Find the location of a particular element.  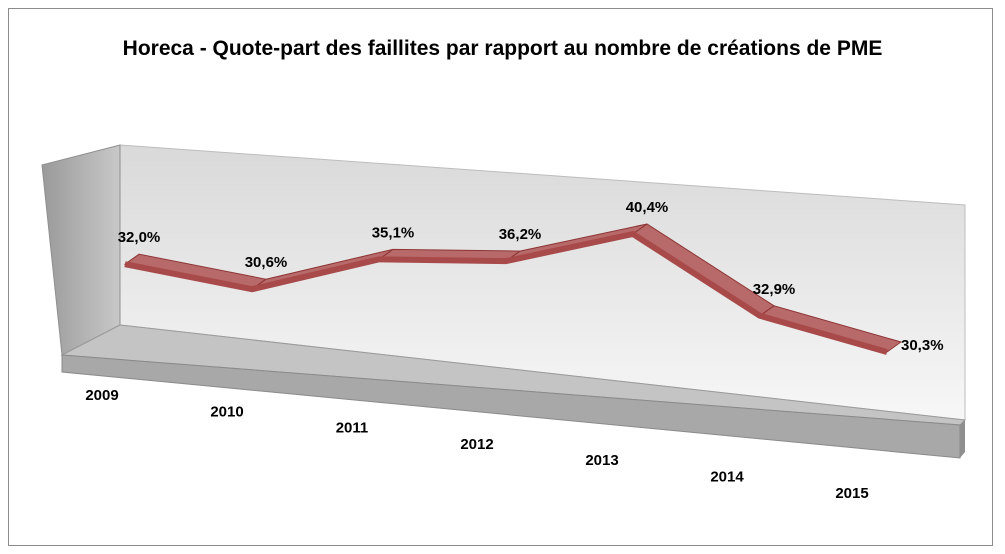

x-tick-label: 2015 is located at coordinates (851, 493).